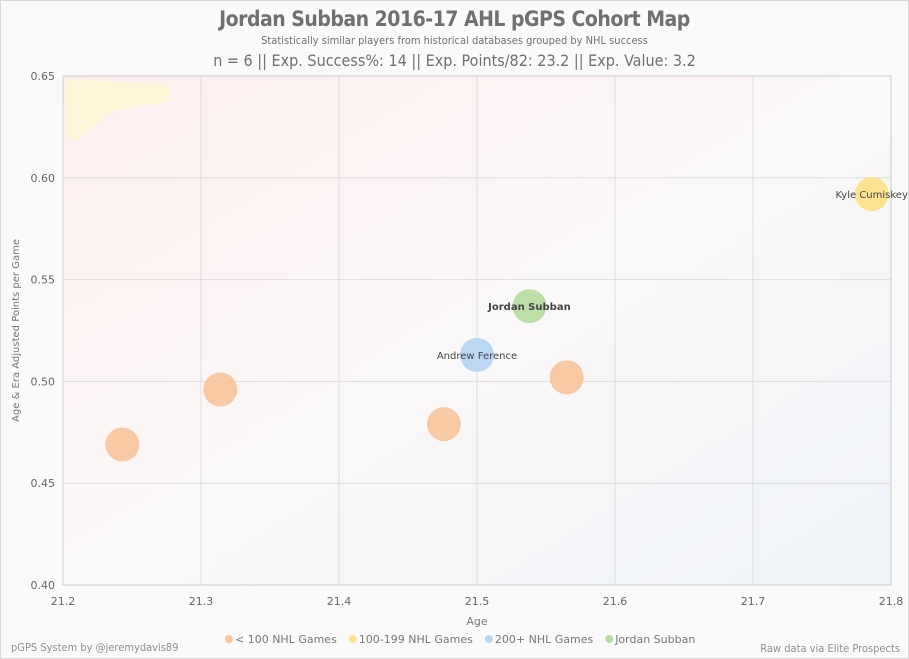 The width and height of the screenshot is (909, 659). Describe the element at coordinates (43, 483) in the screenshot. I see `y-tick-label: 0.45` at that location.